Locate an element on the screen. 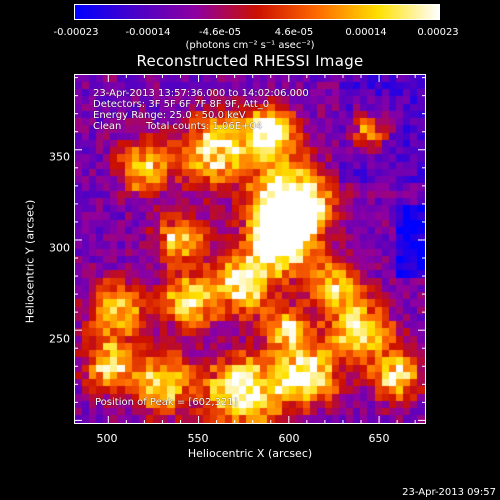  x-tick-label: 650 is located at coordinates (379, 438).